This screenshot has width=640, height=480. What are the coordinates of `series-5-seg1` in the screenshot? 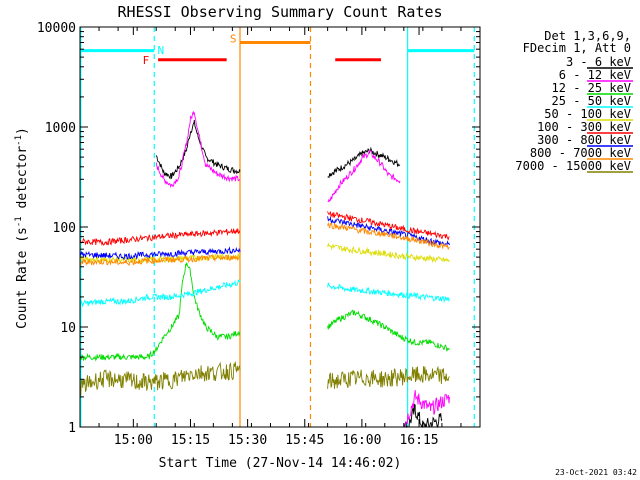 It's located at (160, 236).